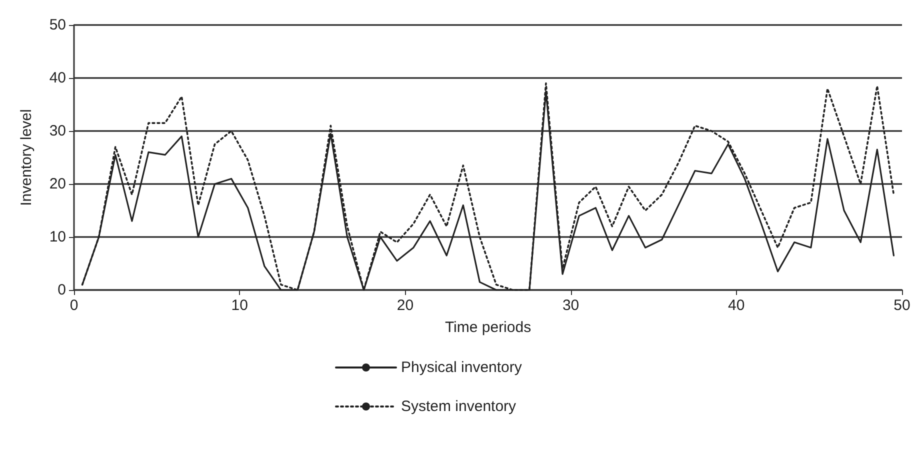 The image size is (915, 452). I want to click on x-tick-label: 20, so click(405, 305).